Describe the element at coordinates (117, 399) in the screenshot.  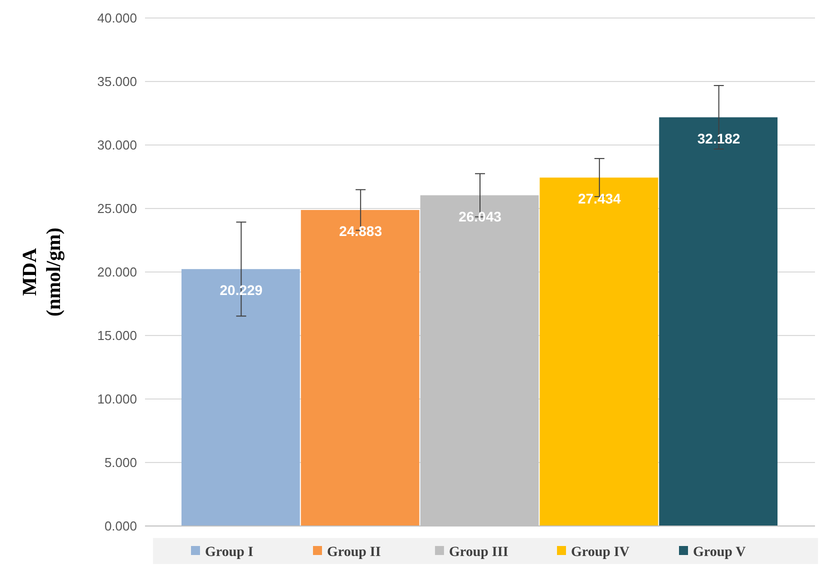
I see `y-tick-label: 10.000` at that location.